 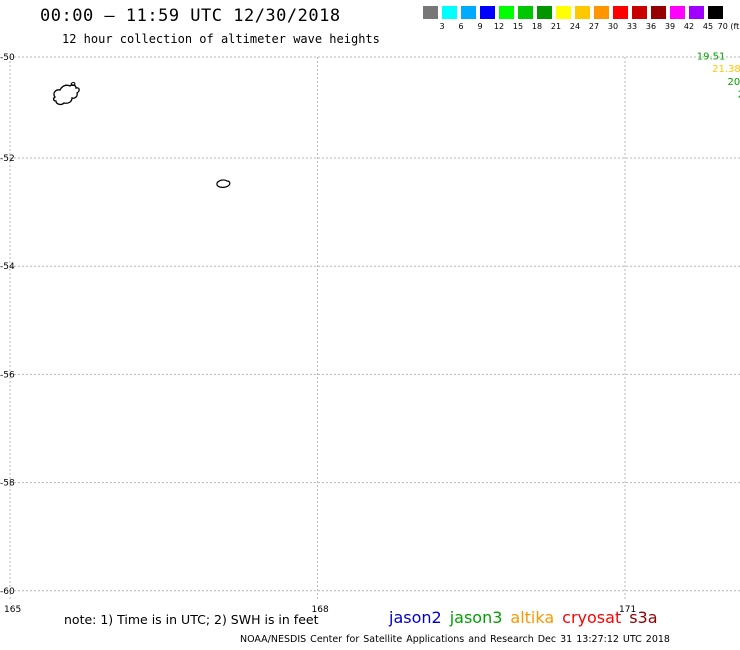 I want to click on color-scale-label: 18, so click(x=537, y=26).